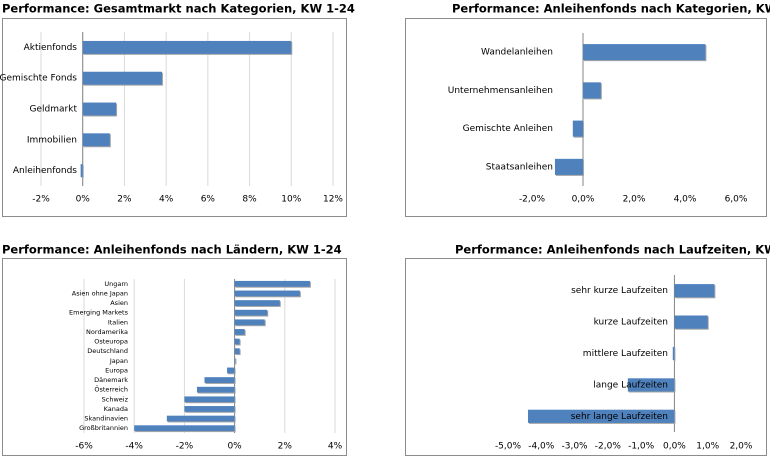 Image resolution: width=770 pixels, height=470 pixels. Describe the element at coordinates (249, 200) in the screenshot. I see `x-tick-label: 8%` at that location.